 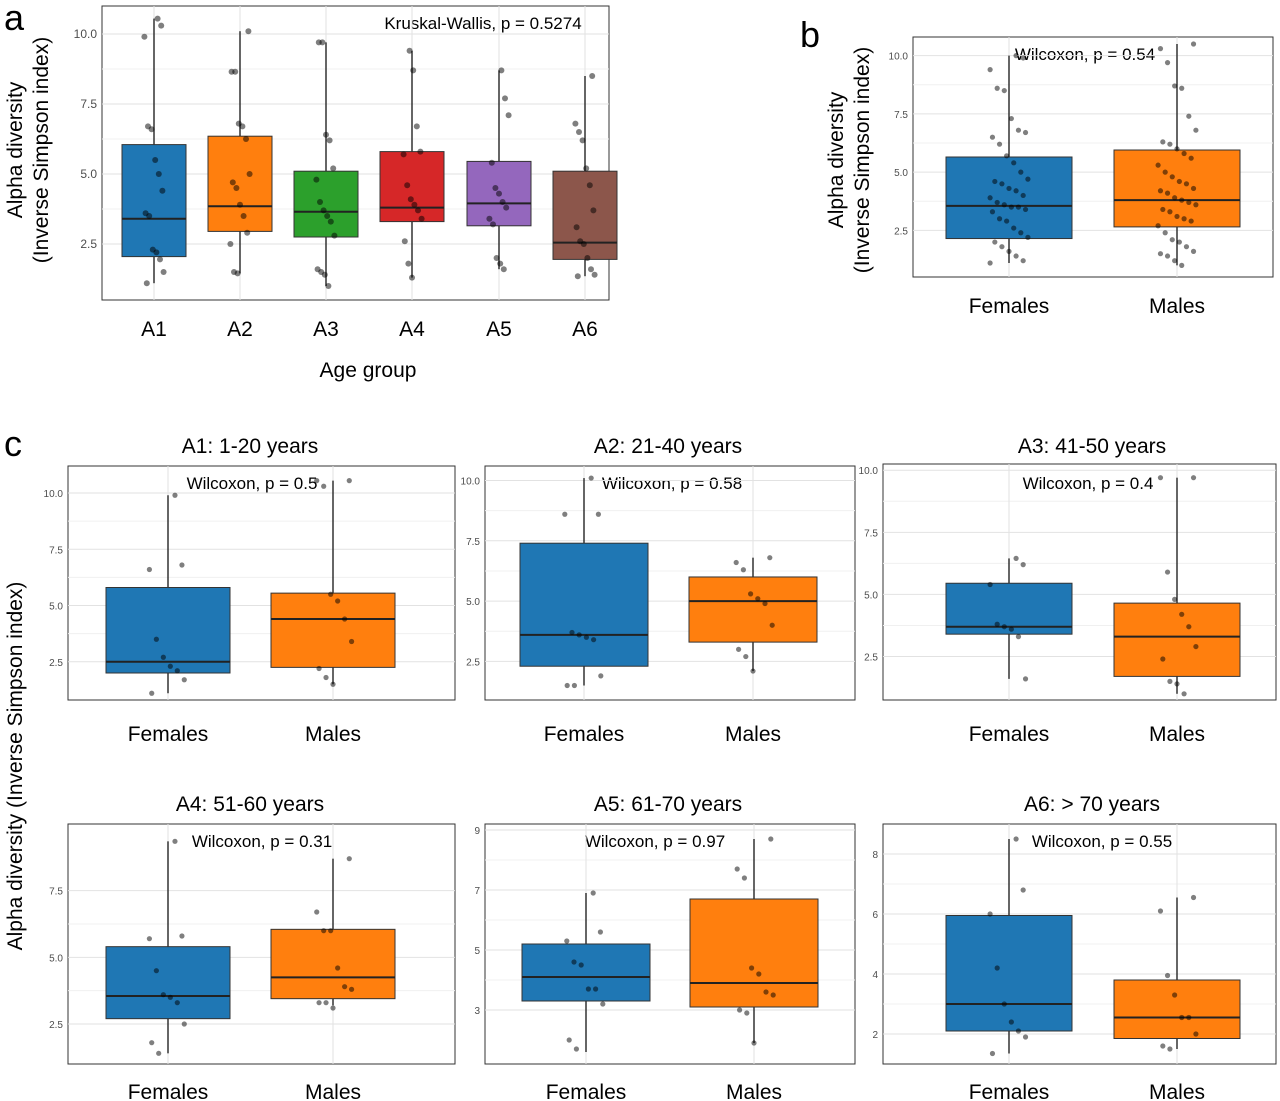 I want to click on box-a1, so click(x=154, y=201).